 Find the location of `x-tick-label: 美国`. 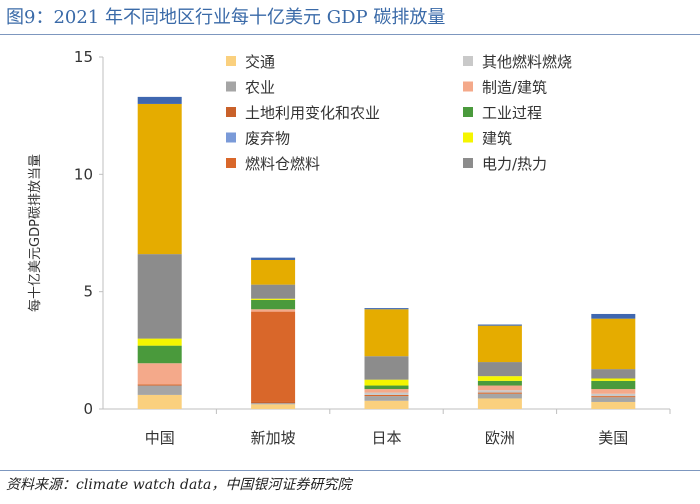

x-tick-label: 美国 is located at coordinates (613, 438).